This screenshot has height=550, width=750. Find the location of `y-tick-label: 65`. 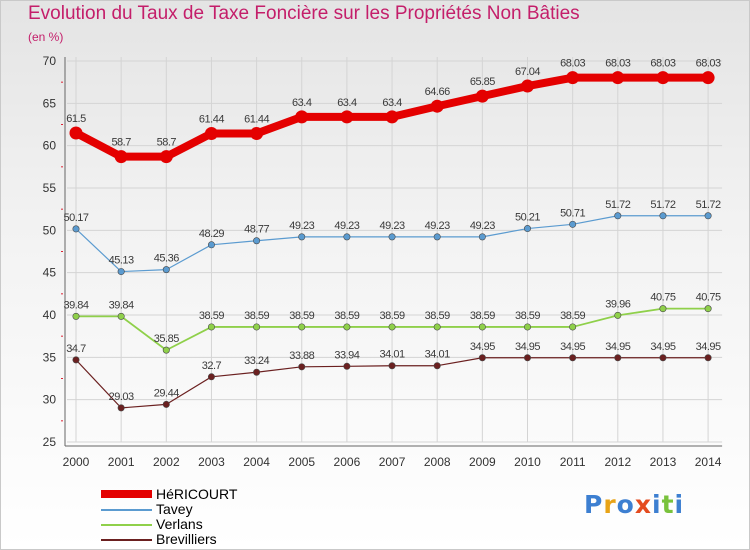

y-tick-label: 65 is located at coordinates (50, 103).